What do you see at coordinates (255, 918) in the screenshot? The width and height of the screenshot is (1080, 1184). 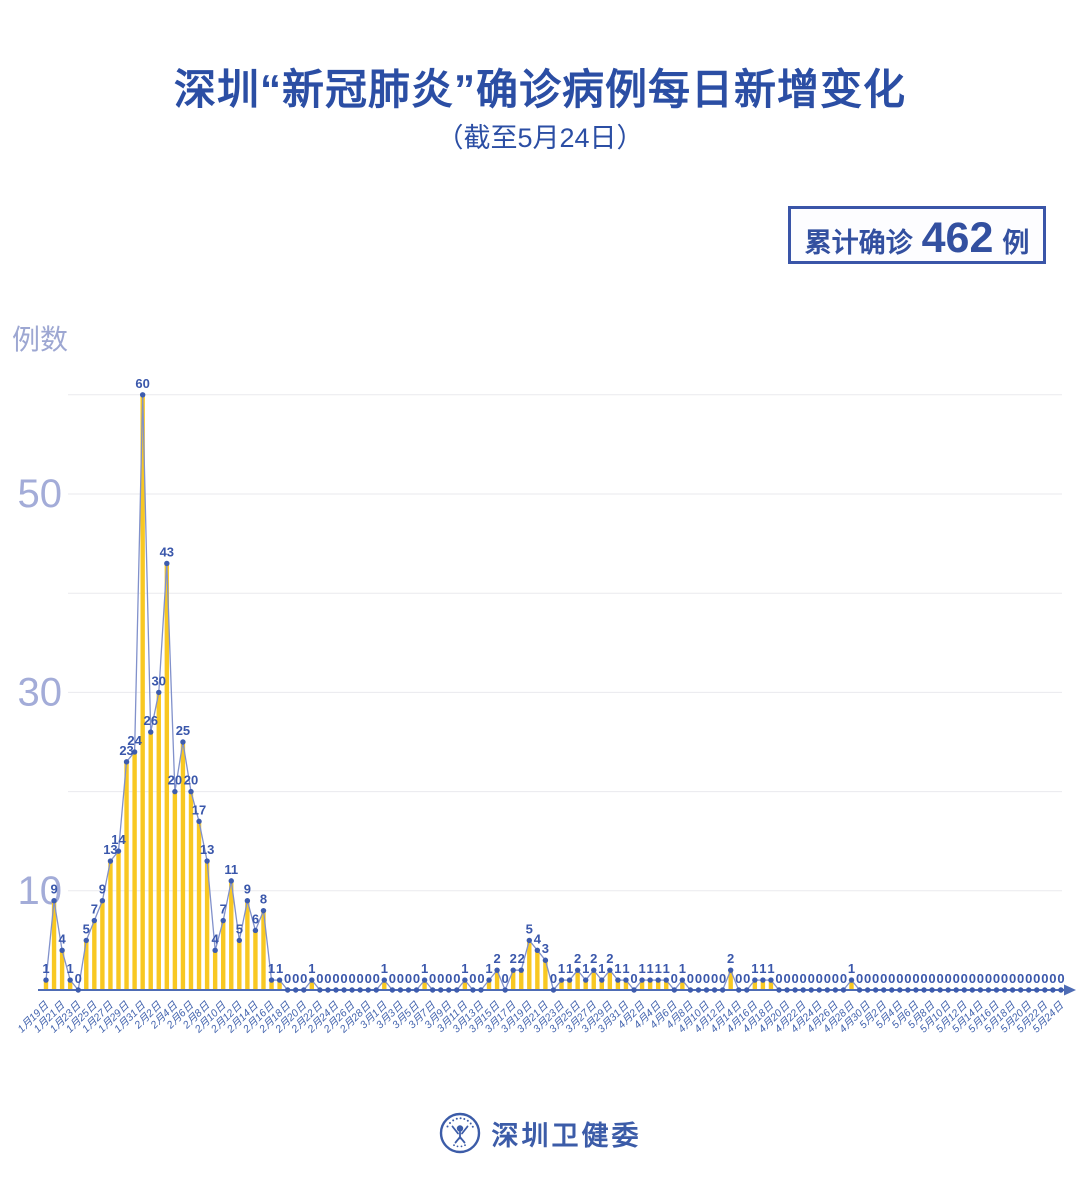 I see `value-label: 6` at bounding box center [255, 918].